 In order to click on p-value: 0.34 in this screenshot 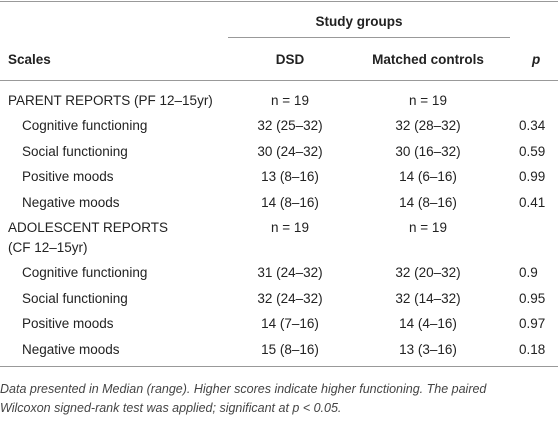, I will do `click(532, 125)`.